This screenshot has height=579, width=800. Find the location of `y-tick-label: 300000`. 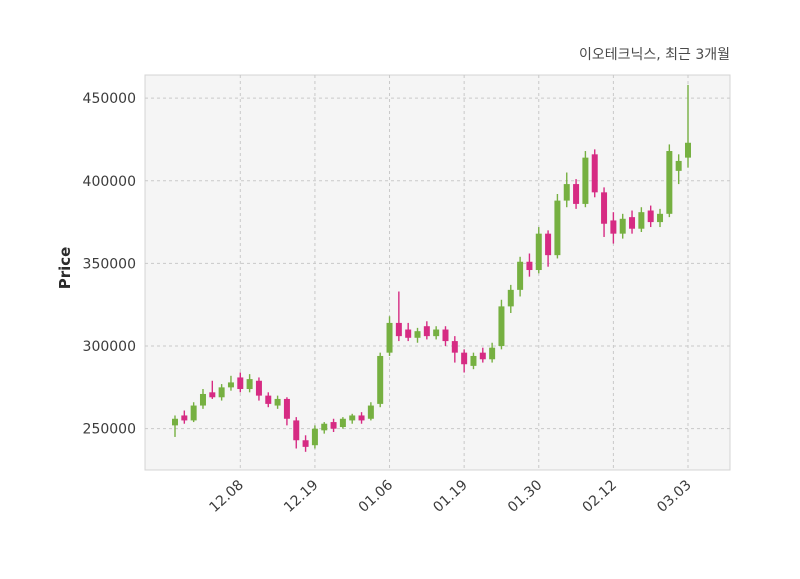

y-tick-label: 300000 is located at coordinates (109, 347).